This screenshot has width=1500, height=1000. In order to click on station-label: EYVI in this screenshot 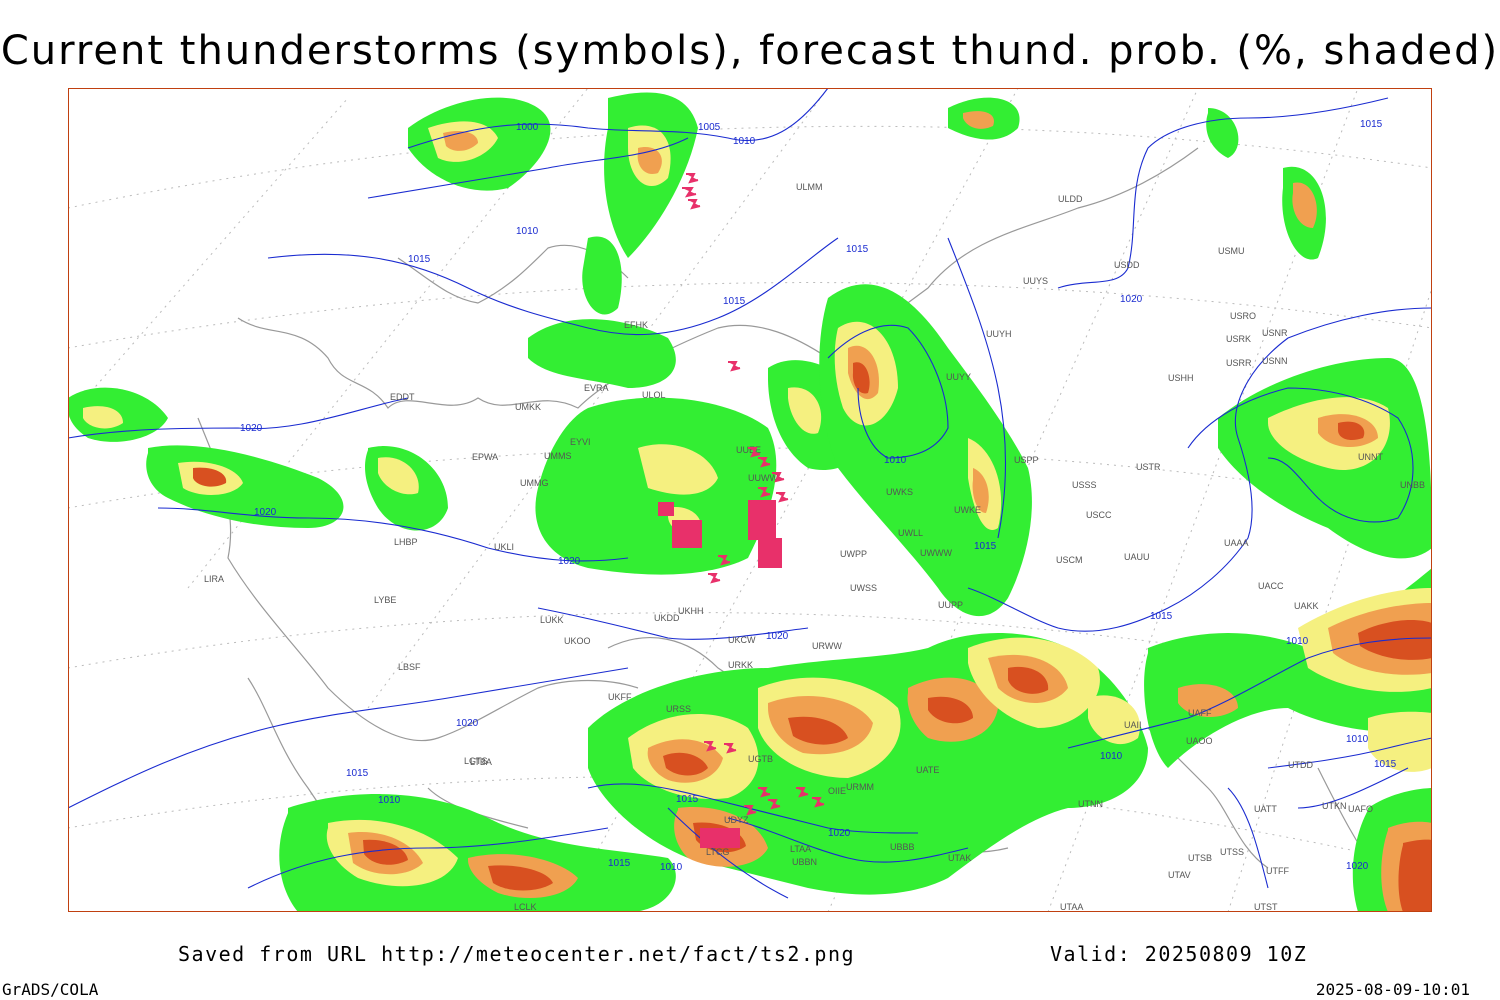, I will do `click(580, 442)`.